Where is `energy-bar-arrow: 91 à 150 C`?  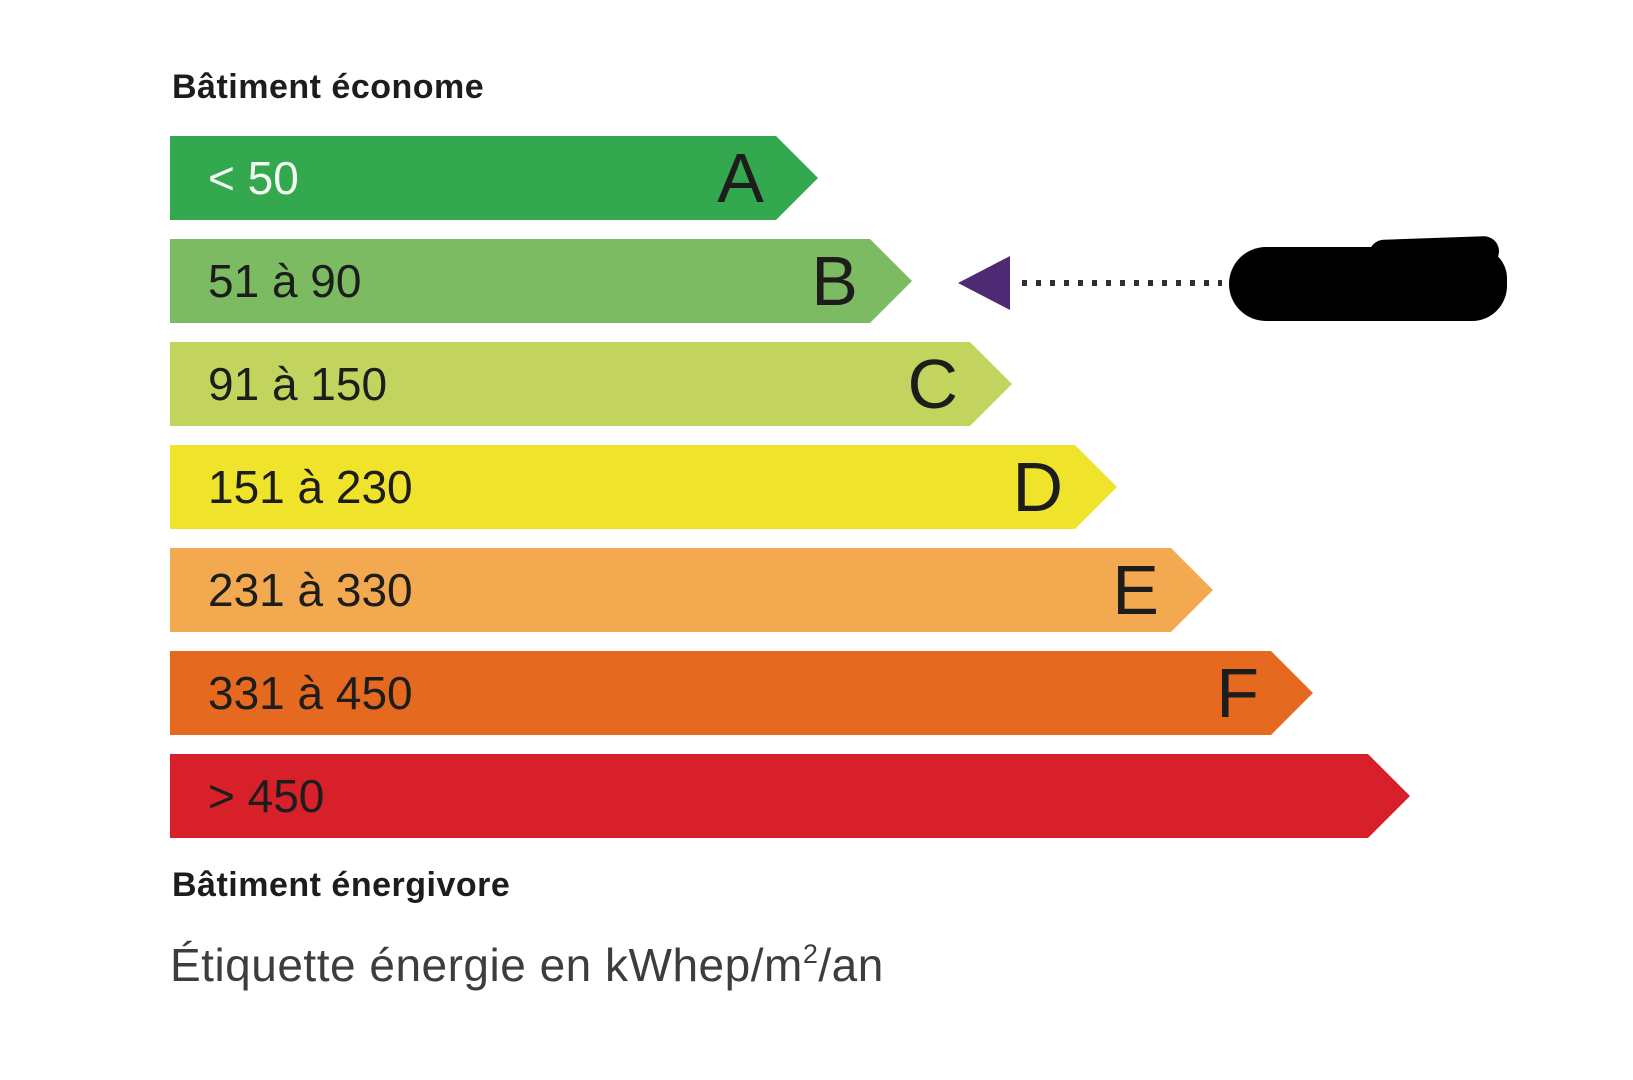
energy-bar-arrow: 91 à 150 C is located at coordinates (591, 384).